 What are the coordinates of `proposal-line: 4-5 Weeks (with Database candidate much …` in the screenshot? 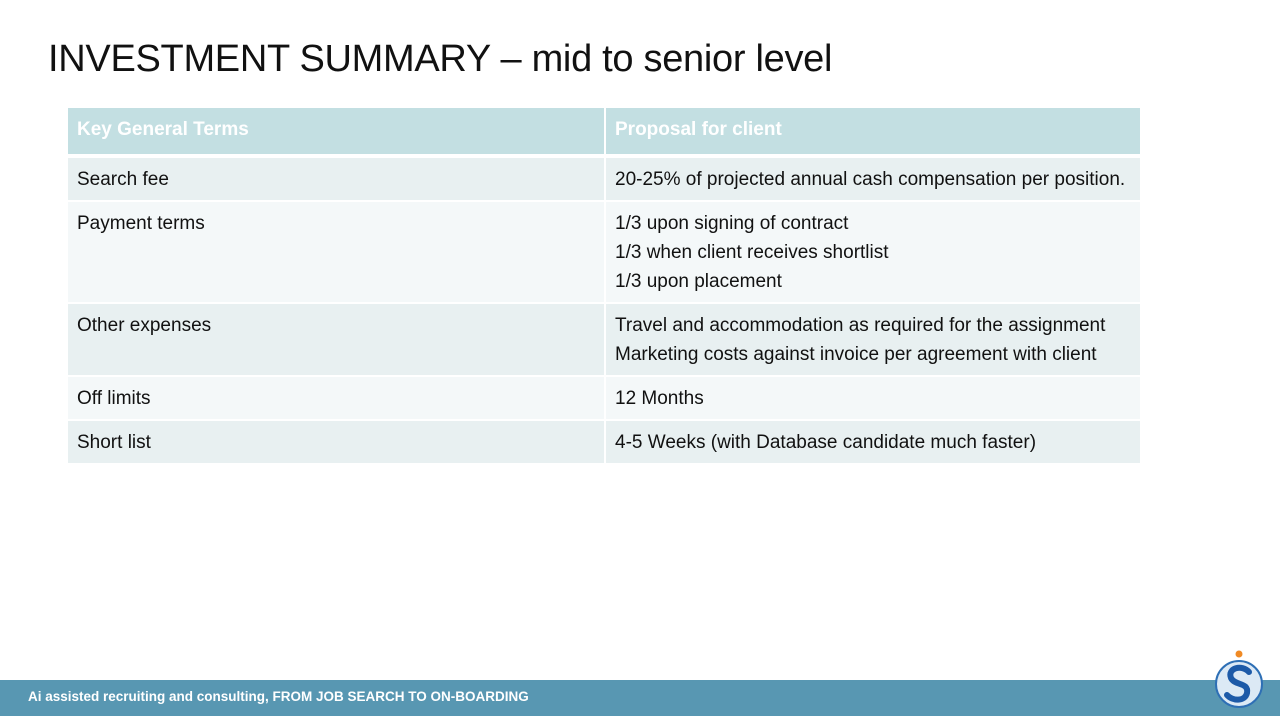 It's located at (826, 442).